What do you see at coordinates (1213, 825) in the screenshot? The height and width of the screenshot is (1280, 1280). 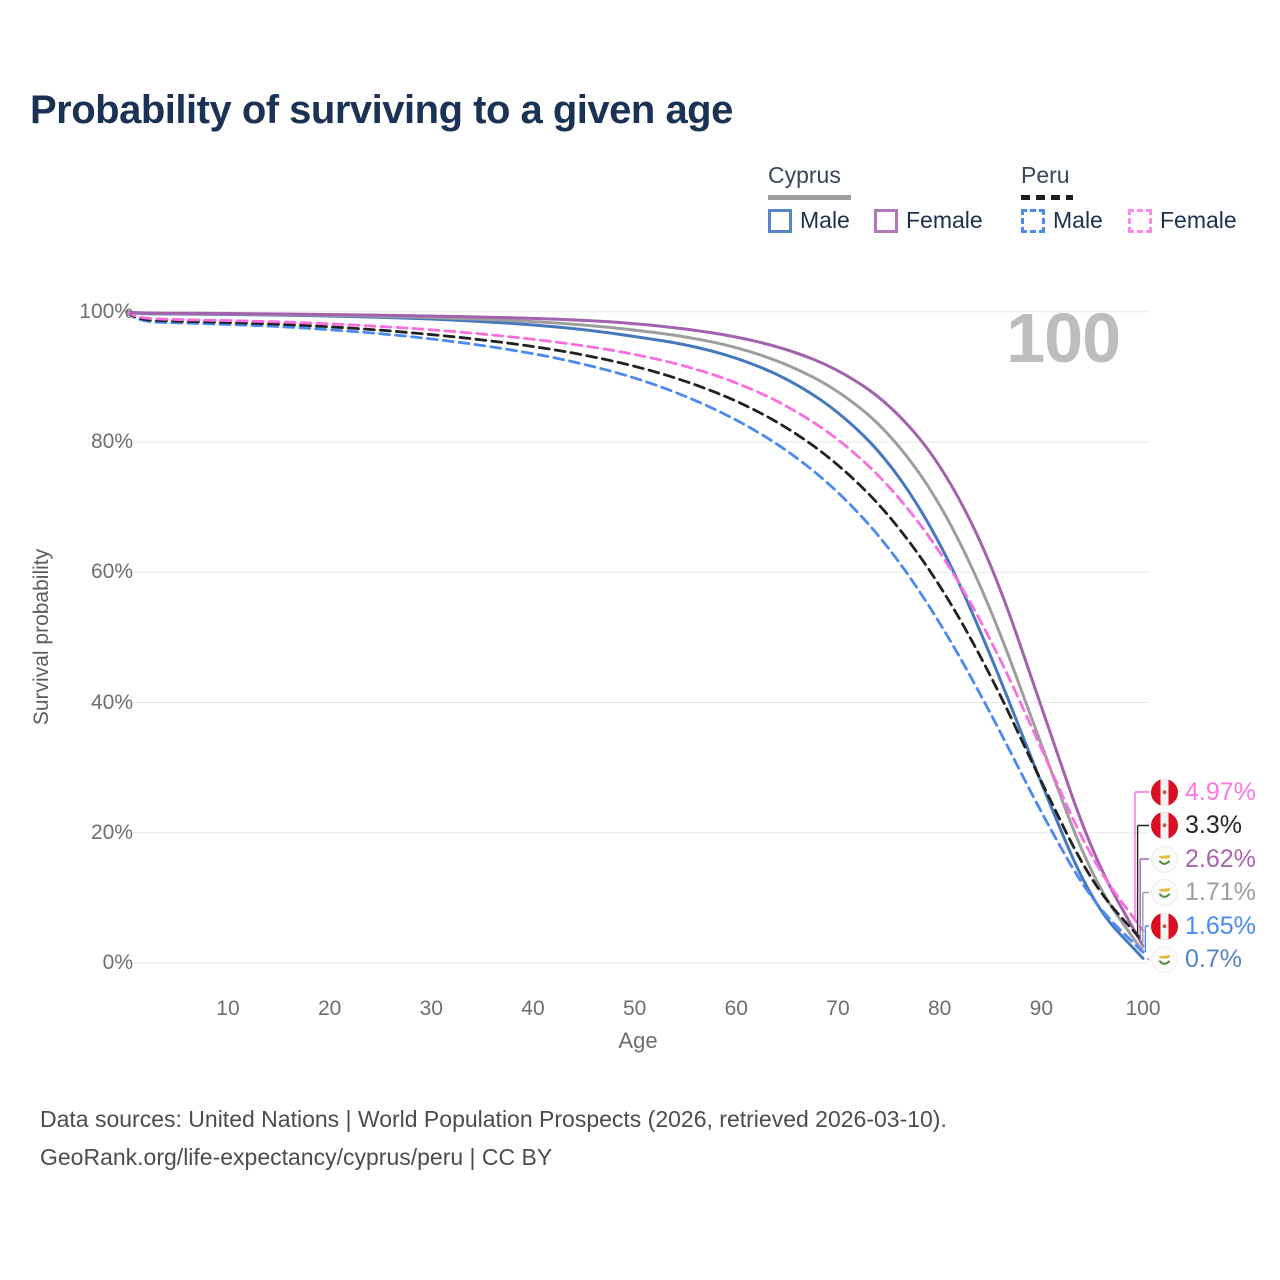 I see `end-label-value: 3.3%` at bounding box center [1213, 825].